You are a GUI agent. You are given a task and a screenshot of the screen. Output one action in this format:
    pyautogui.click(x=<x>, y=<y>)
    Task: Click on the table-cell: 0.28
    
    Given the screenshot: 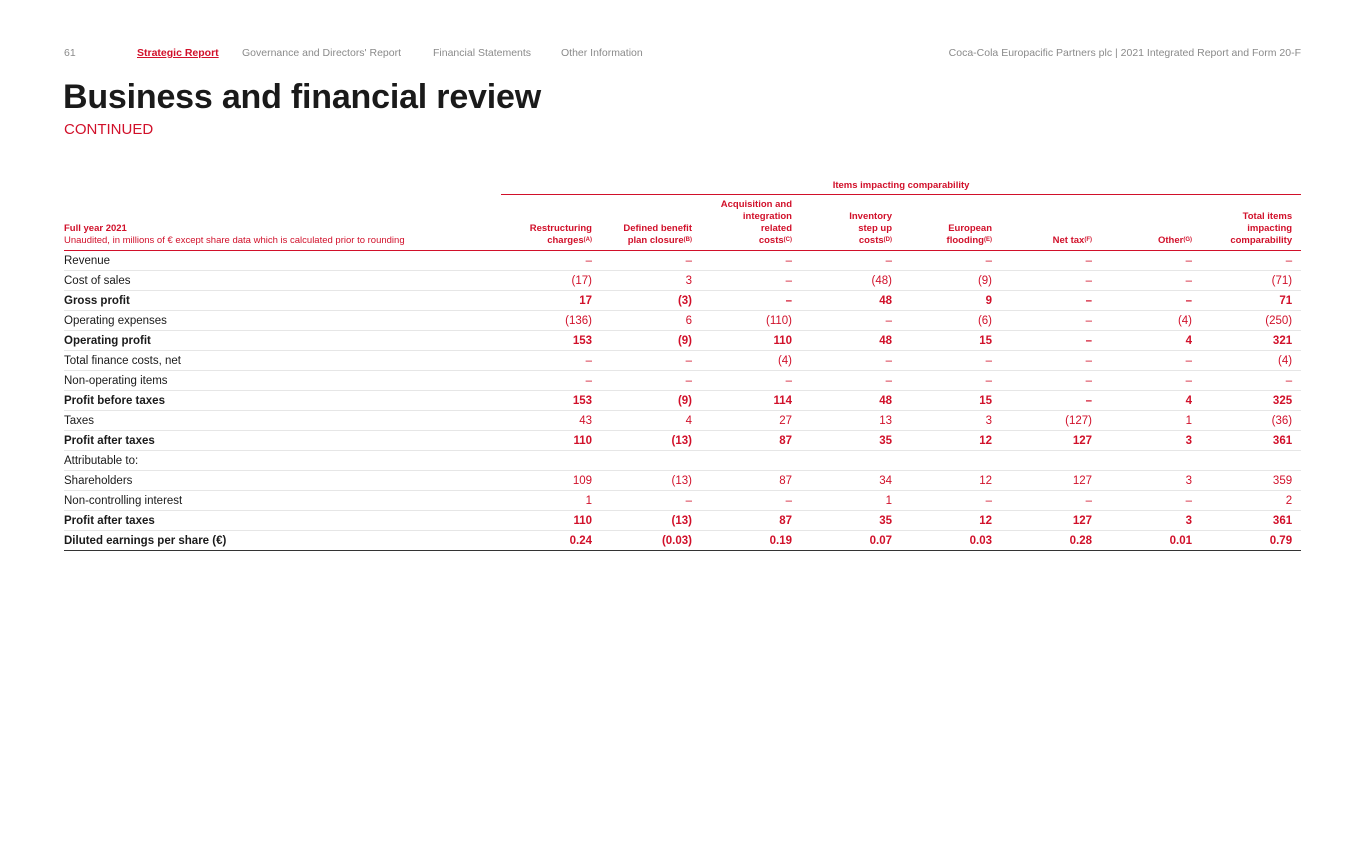 What is the action you would take?
    pyautogui.click(x=1051, y=540)
    